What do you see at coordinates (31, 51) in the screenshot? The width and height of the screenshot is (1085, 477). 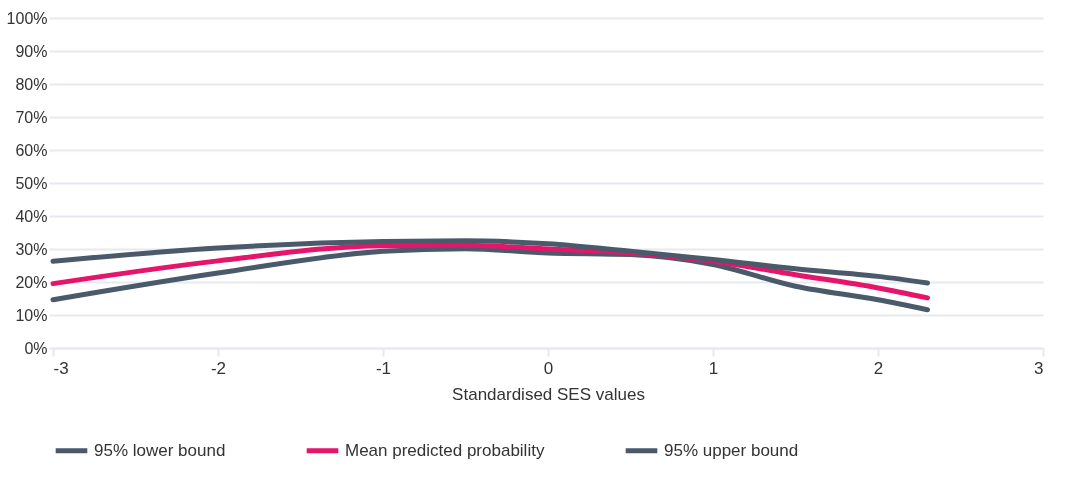 I see `y-tick-label: 90%` at bounding box center [31, 51].